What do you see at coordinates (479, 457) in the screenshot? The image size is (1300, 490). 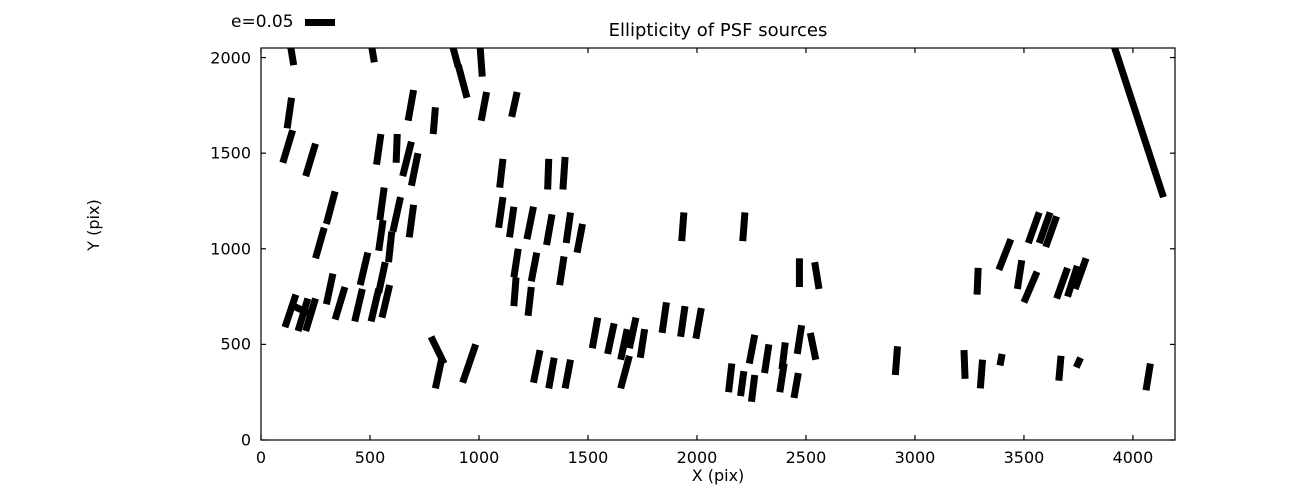 I see `x-tick-label: 1000` at bounding box center [479, 457].